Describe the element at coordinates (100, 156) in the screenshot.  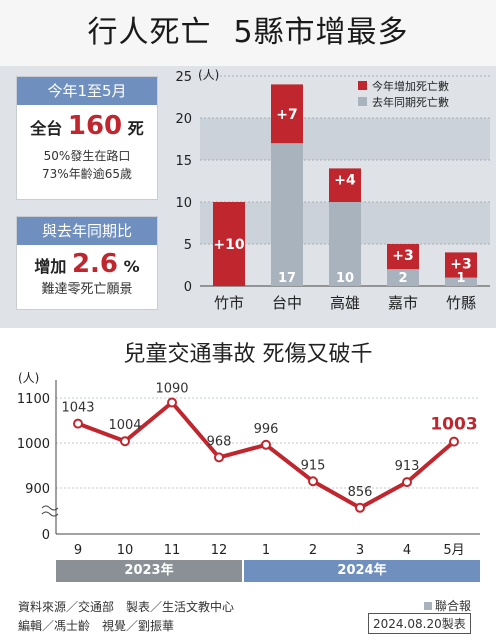
I see `stat-intersection-text: 發生在路口` at that location.